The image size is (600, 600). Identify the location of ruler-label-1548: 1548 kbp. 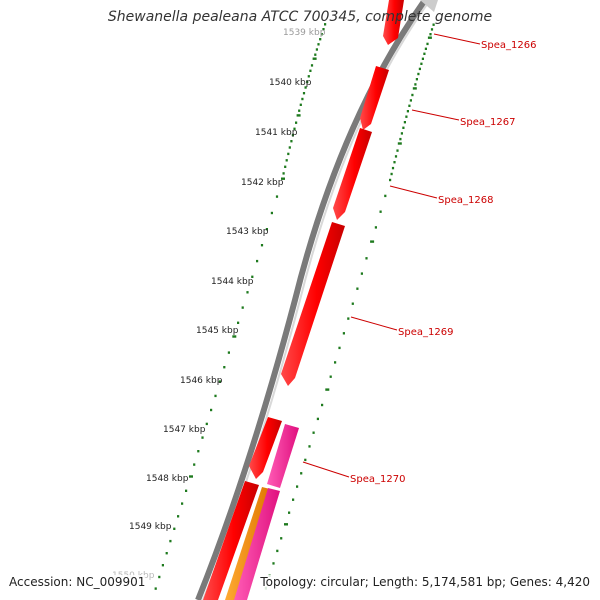
(167, 479).